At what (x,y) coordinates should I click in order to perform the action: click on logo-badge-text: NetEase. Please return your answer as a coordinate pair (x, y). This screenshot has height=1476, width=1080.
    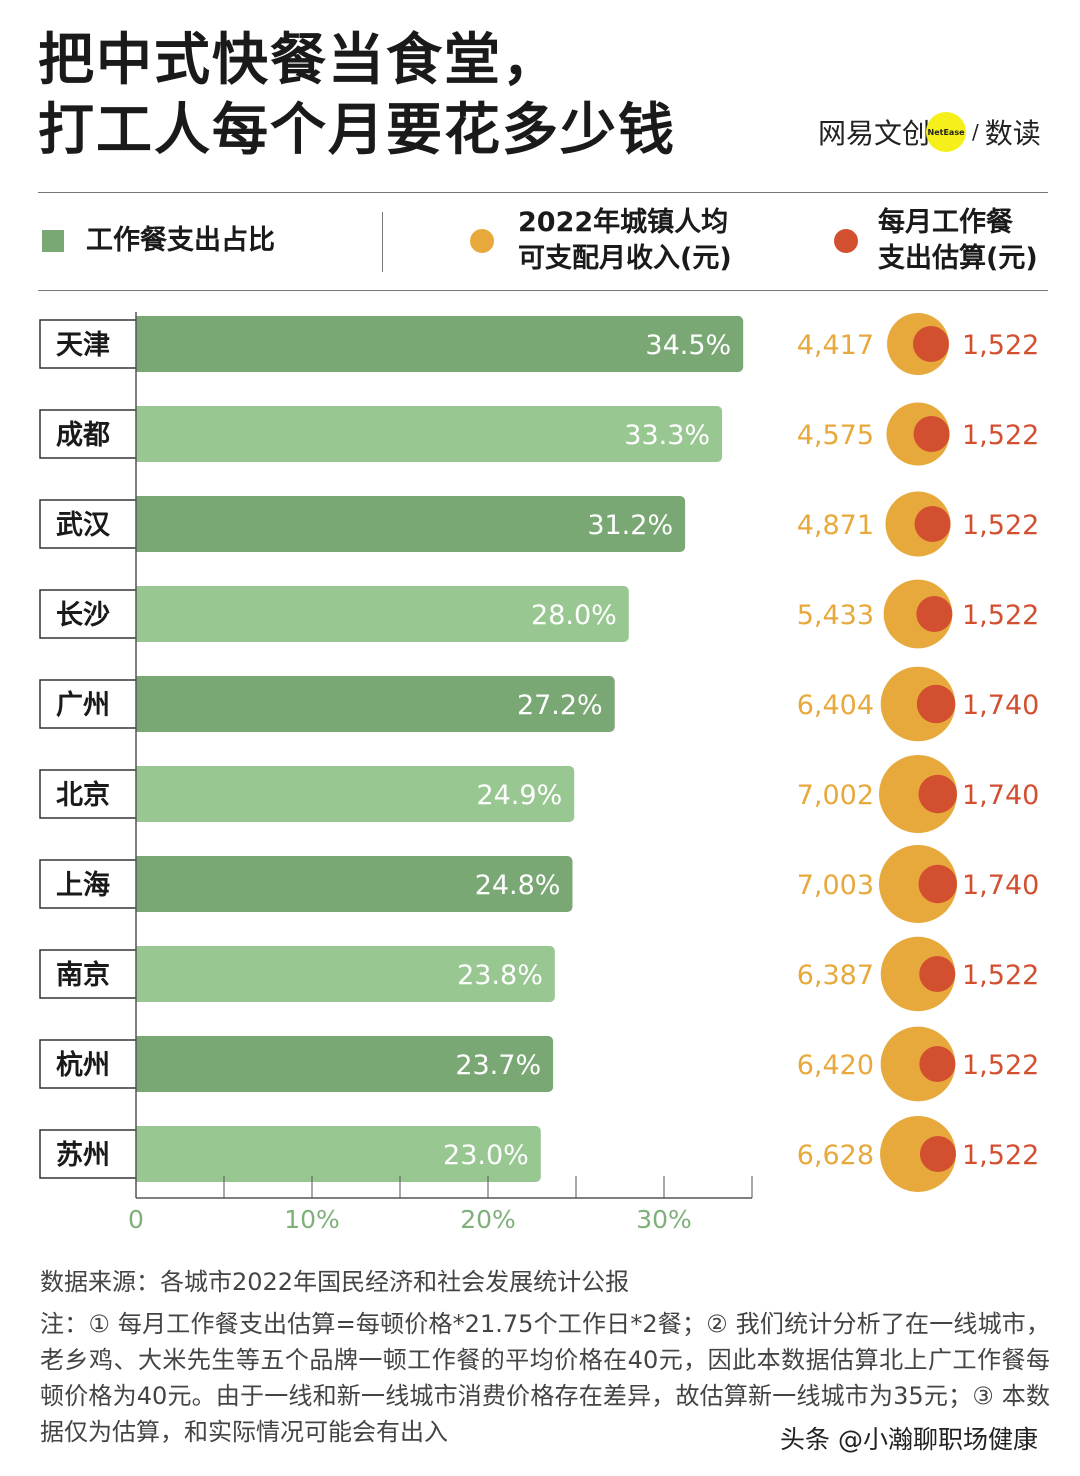
    Looking at the image, I should click on (946, 132).